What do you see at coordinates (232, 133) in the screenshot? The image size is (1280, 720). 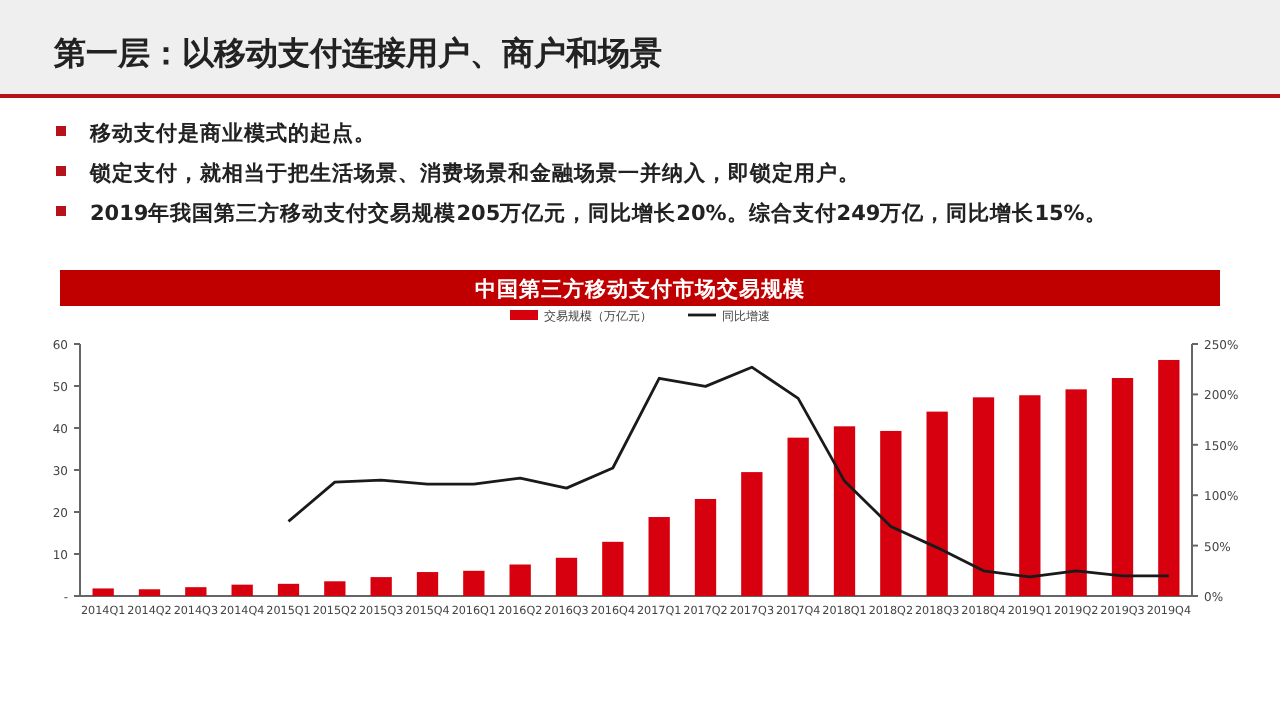 I see `text: 移动支付是商业模式的起点。` at bounding box center [232, 133].